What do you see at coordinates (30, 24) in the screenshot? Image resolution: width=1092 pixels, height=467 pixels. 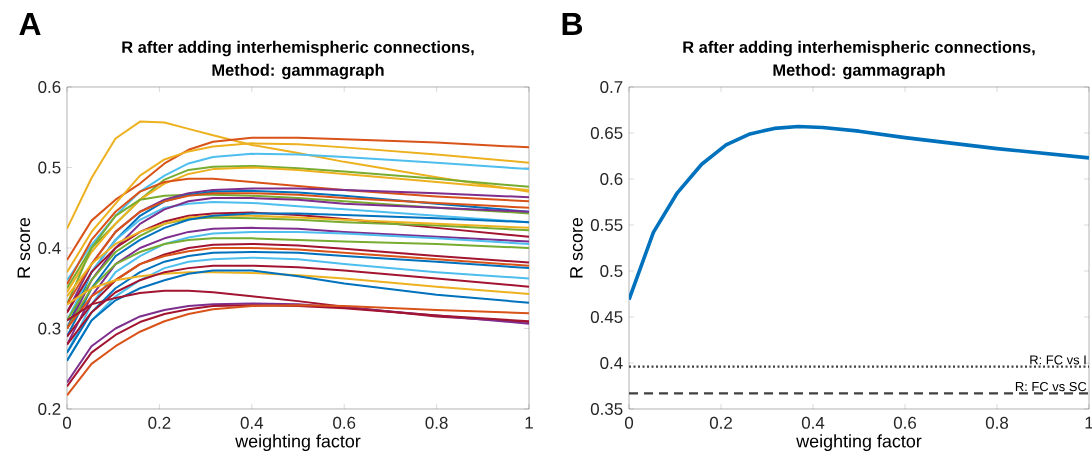 I see `text: A` at bounding box center [30, 24].